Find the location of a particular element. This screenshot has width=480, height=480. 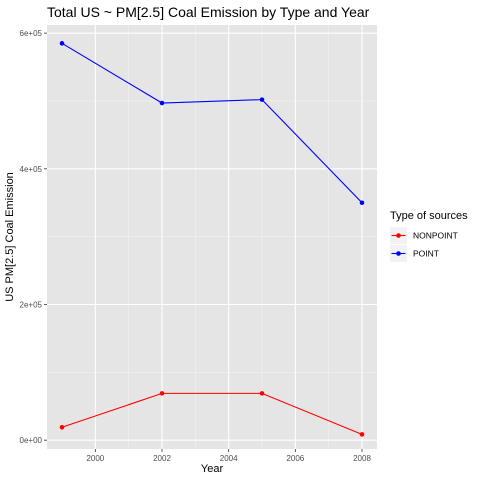

x-tick-label: 2008 is located at coordinates (362, 458).